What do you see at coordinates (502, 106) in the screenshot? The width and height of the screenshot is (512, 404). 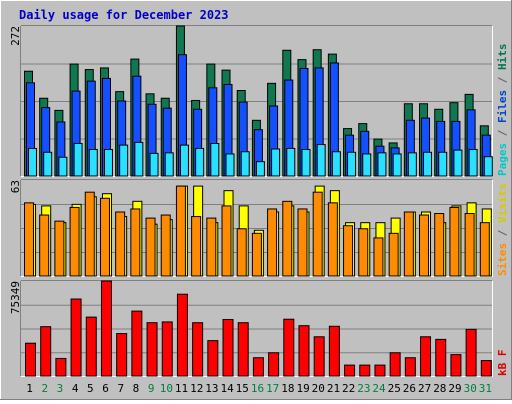 I see `legend-item: Files` at bounding box center [502, 106].